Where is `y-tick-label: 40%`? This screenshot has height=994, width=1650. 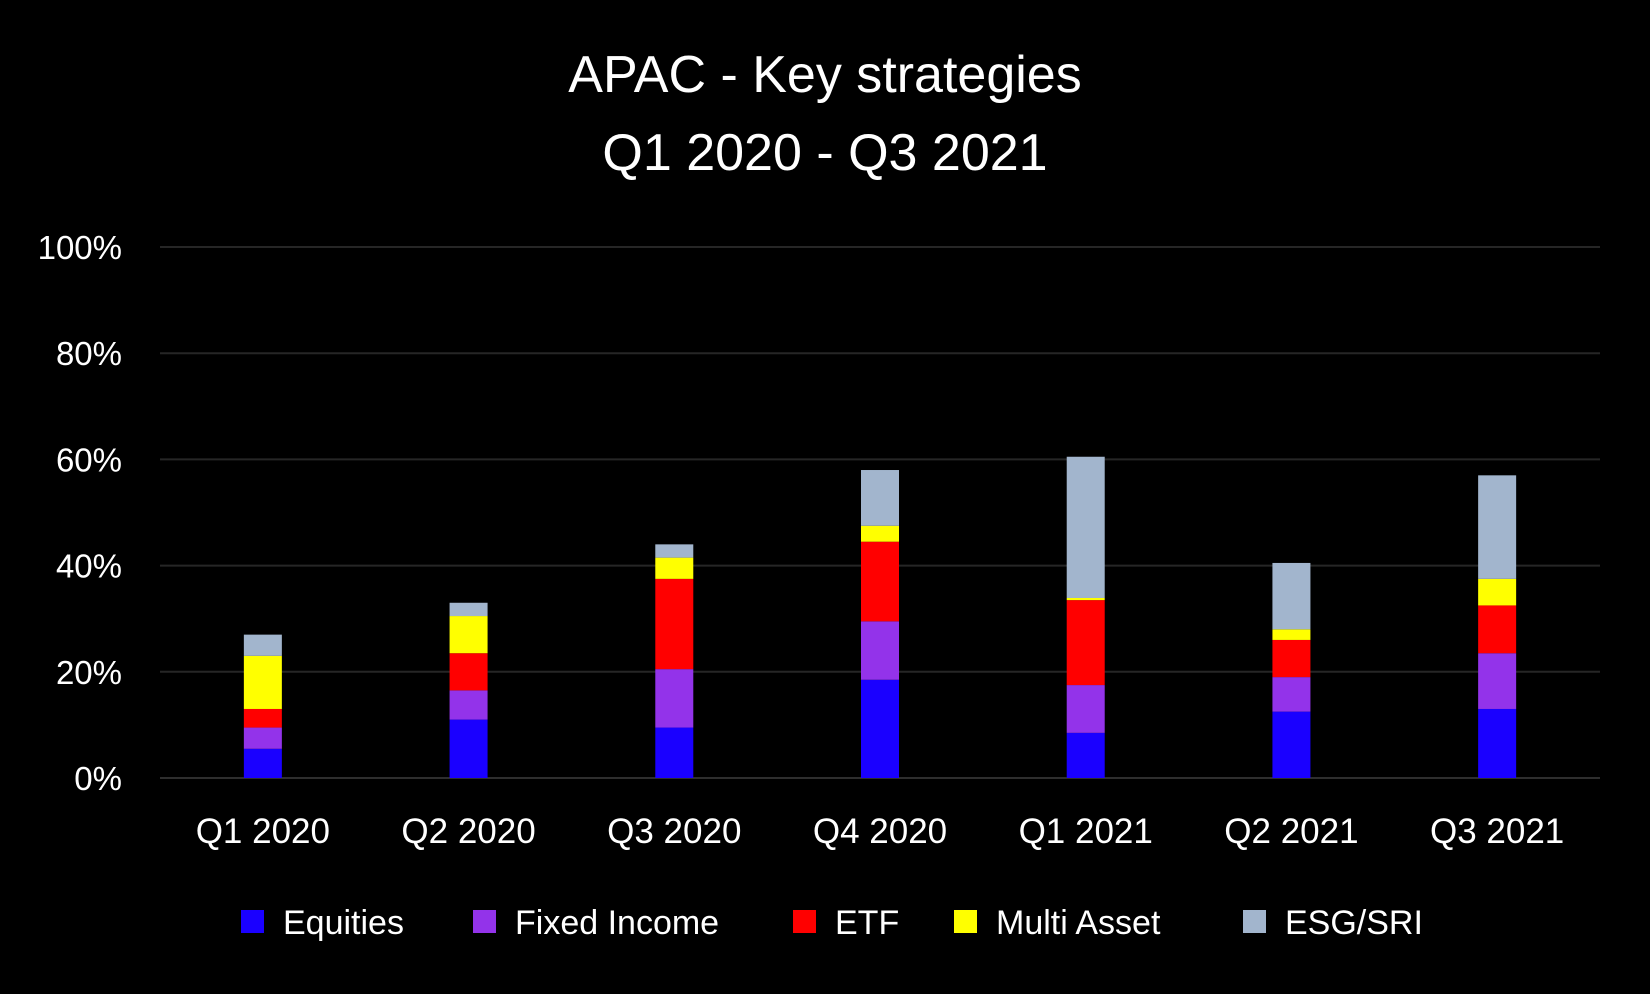 y-tick-label: 40% is located at coordinates (89, 566).